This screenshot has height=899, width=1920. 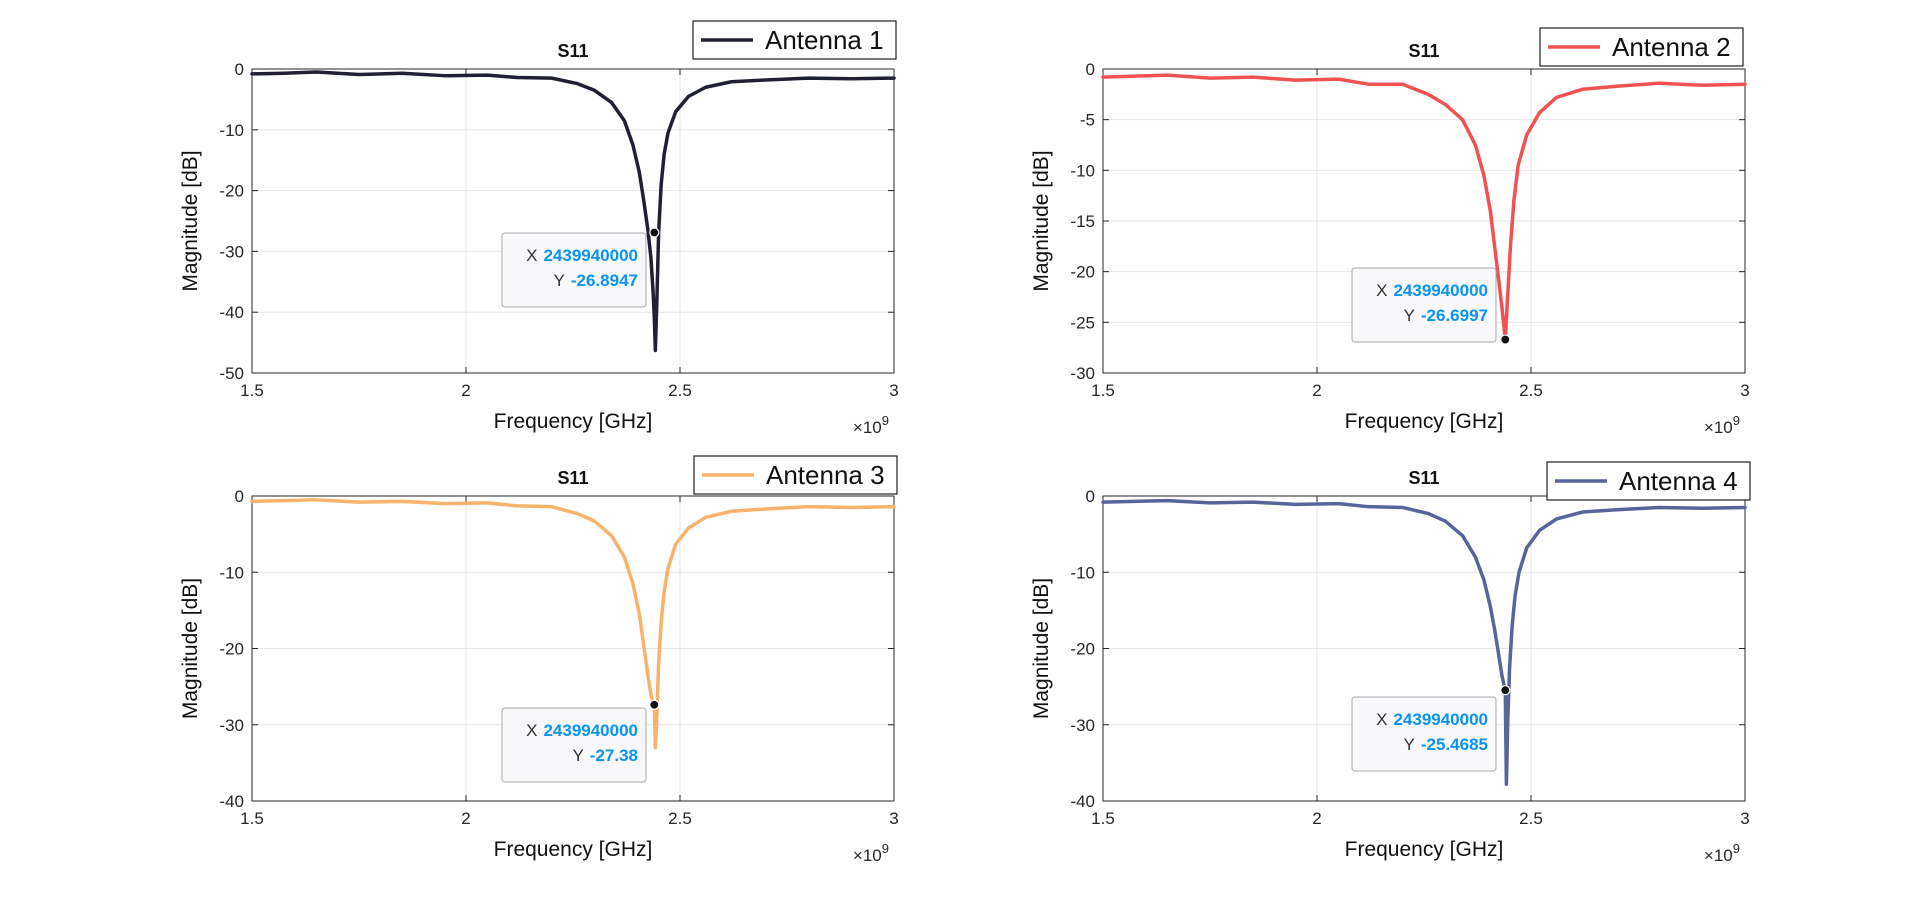 I want to click on legend: Antenna 4, so click(x=1648, y=481).